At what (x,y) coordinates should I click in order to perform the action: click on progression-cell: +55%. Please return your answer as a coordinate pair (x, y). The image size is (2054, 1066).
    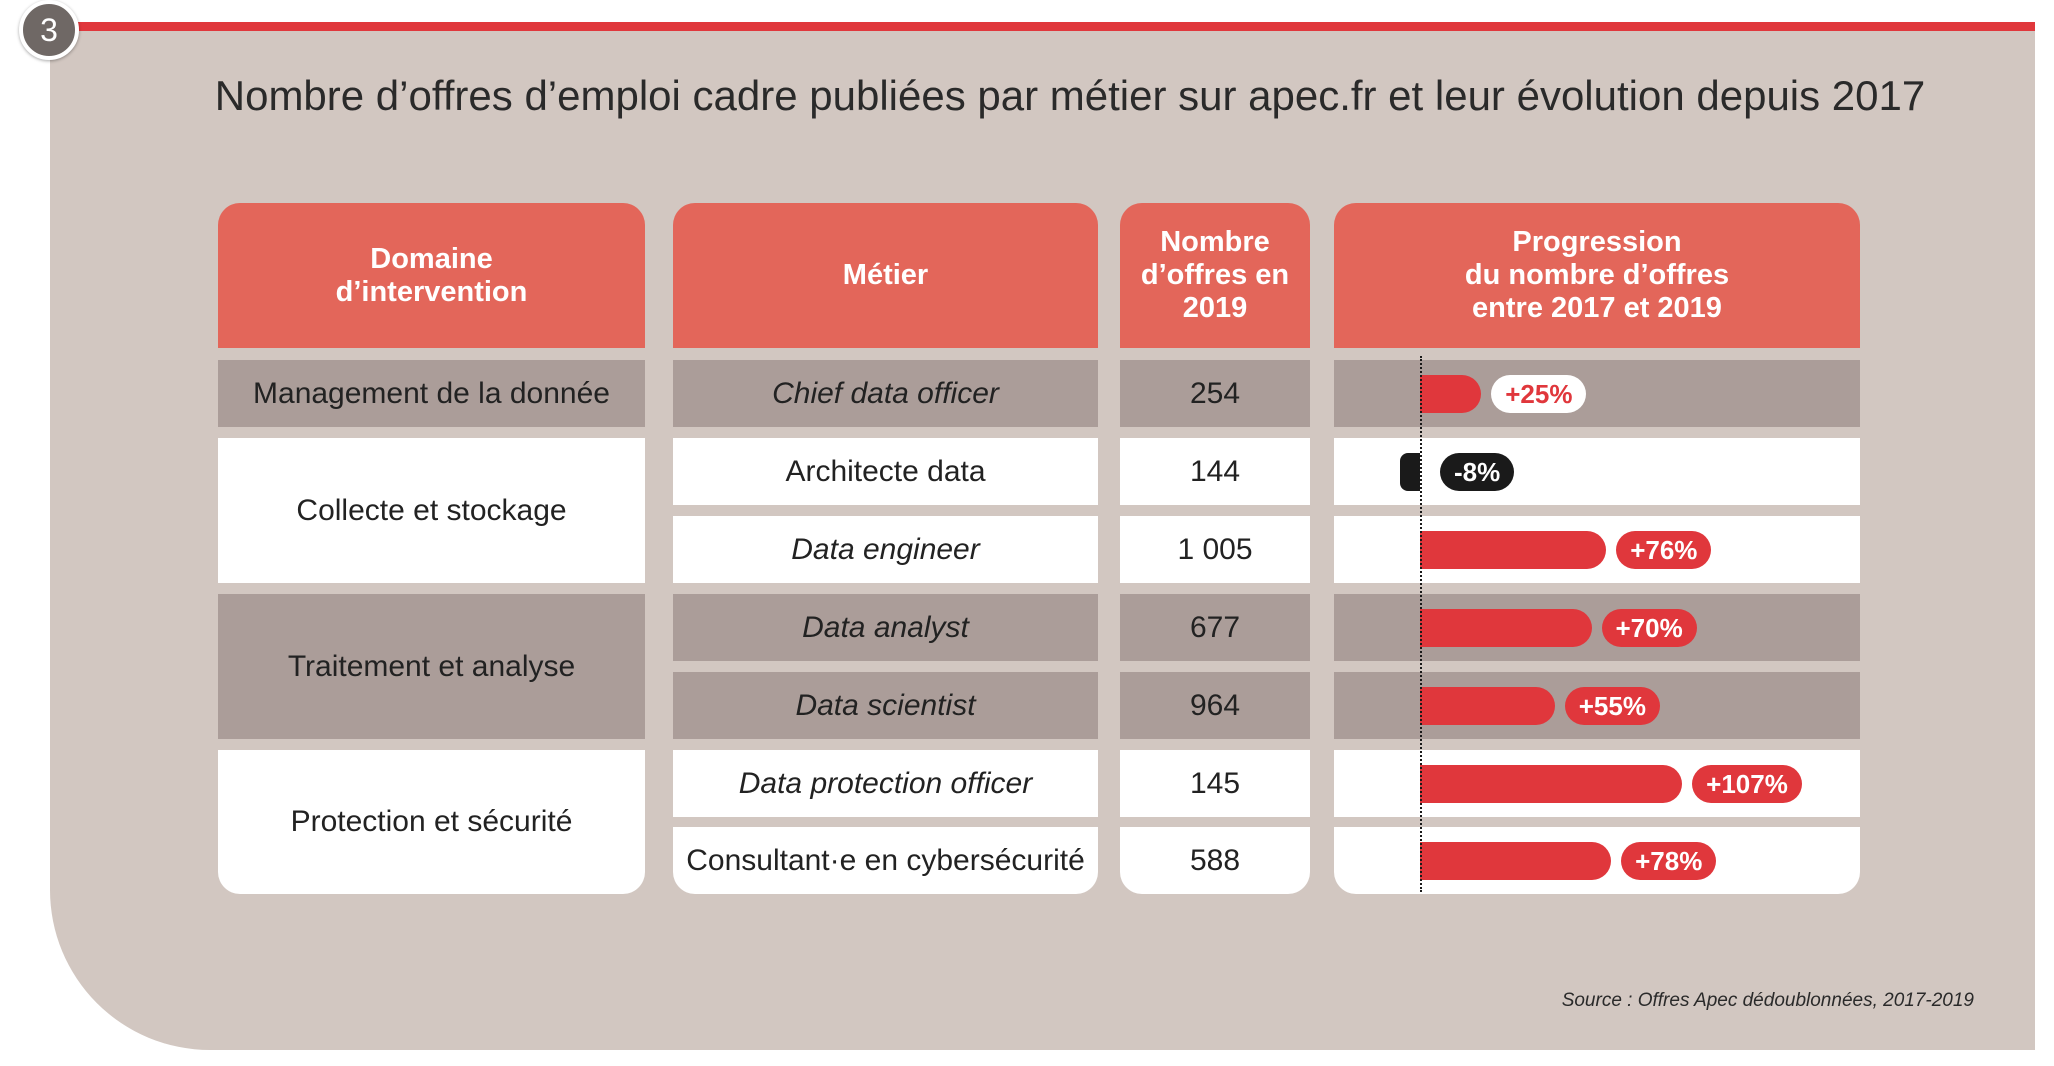
    Looking at the image, I should click on (1597, 705).